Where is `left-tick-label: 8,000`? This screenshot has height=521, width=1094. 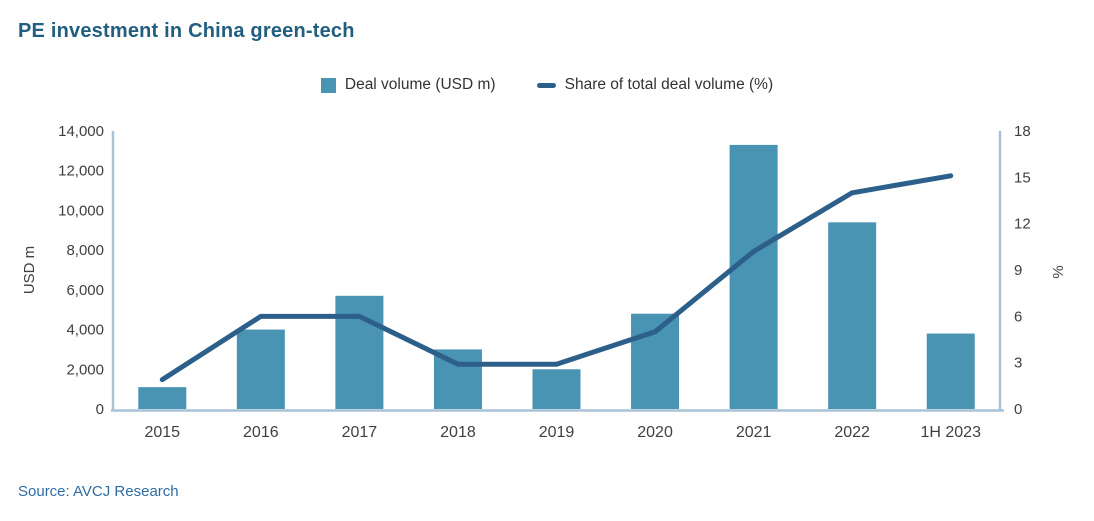
left-tick-label: 8,000 is located at coordinates (85, 250).